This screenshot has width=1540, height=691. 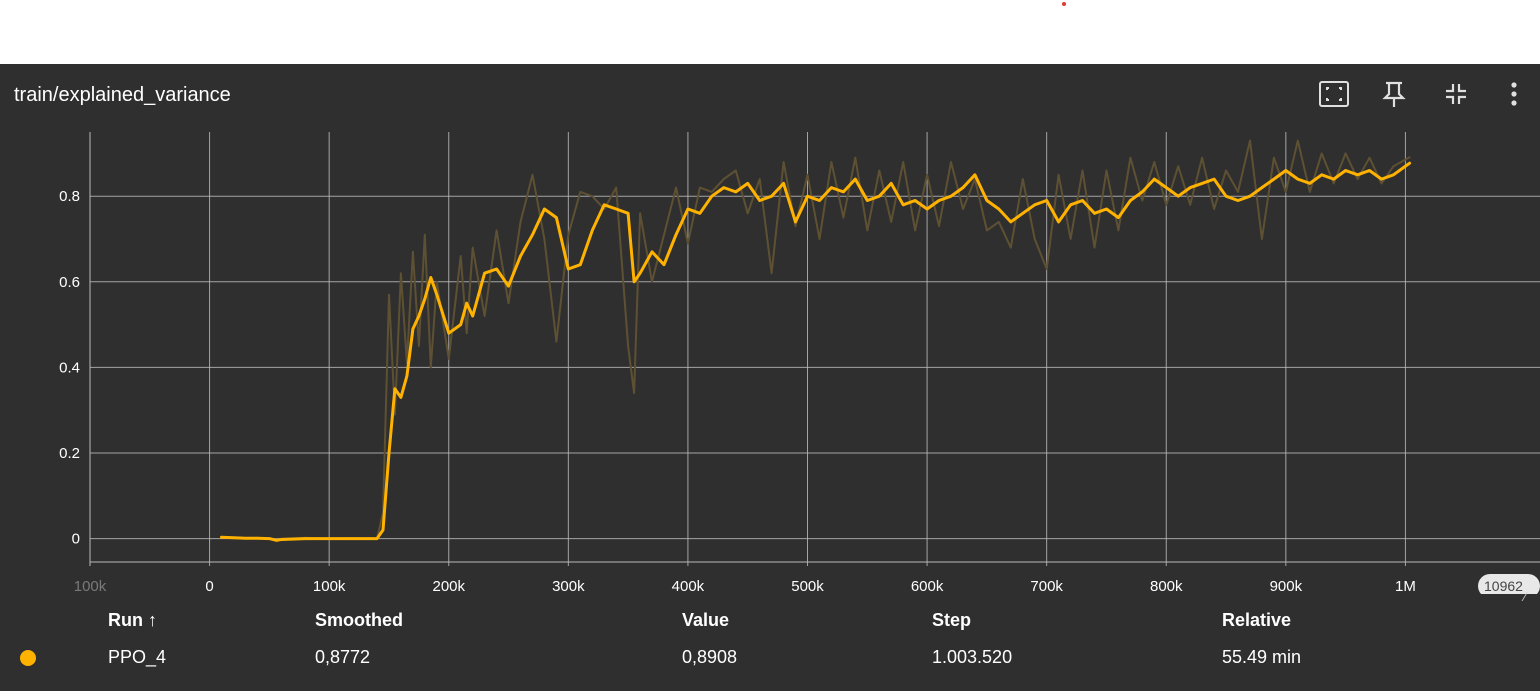 What do you see at coordinates (359, 620) in the screenshot?
I see `header-smoothed: Smoothed` at bounding box center [359, 620].